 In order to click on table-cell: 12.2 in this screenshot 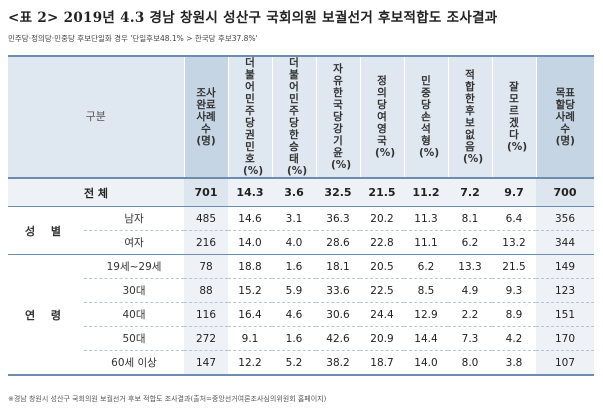, I will do `click(250, 363)`.